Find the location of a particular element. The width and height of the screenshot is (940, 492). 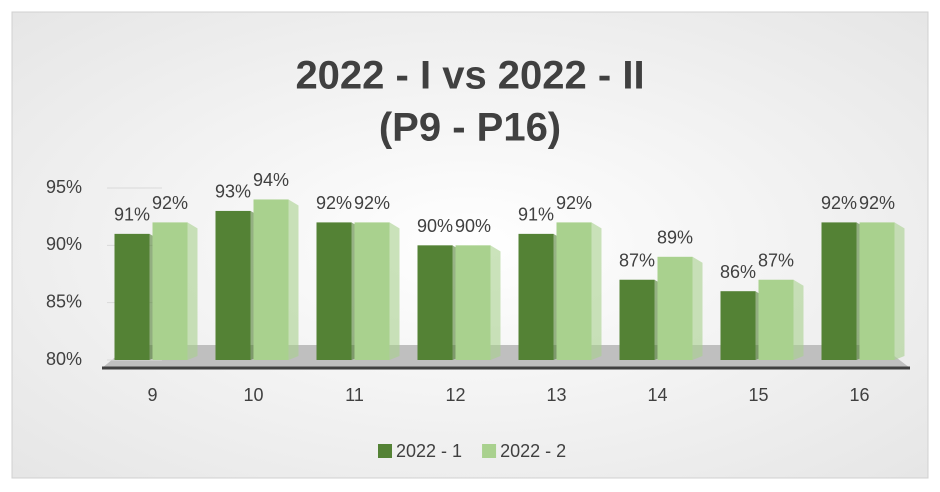

y-tick-label: 95% is located at coordinates (64, 187).